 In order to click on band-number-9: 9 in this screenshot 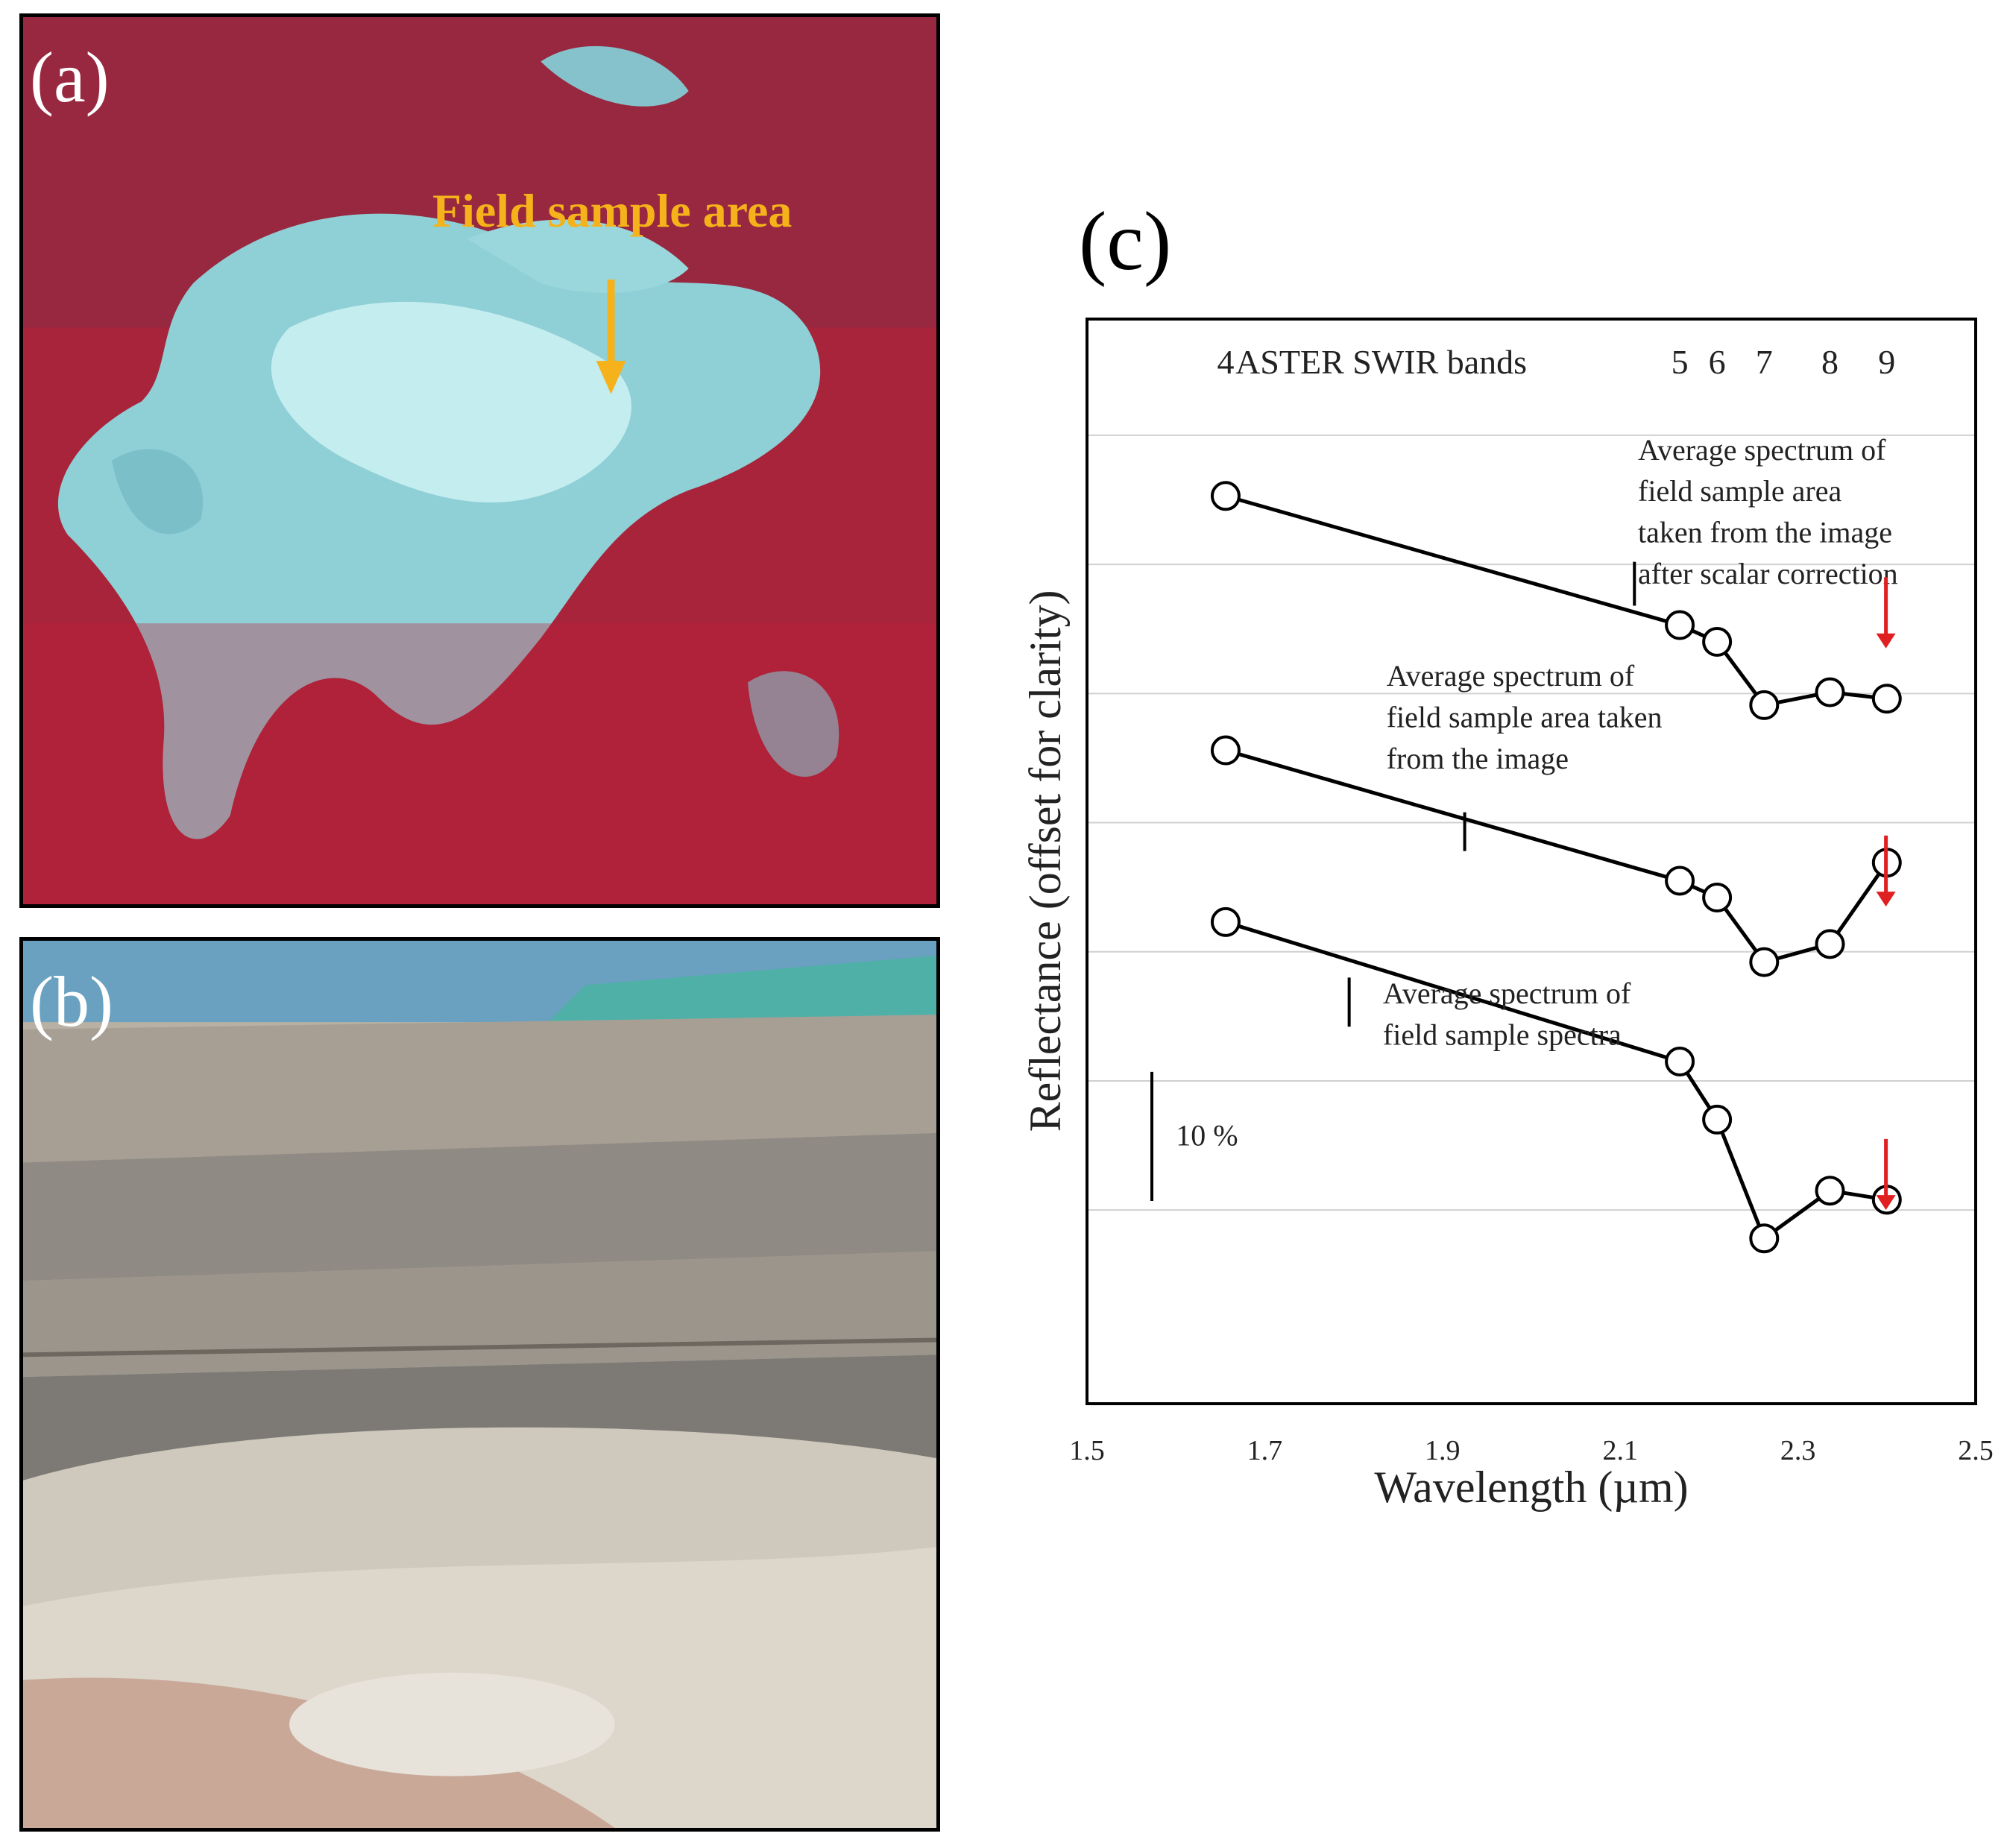, I will do `click(1886, 362)`.